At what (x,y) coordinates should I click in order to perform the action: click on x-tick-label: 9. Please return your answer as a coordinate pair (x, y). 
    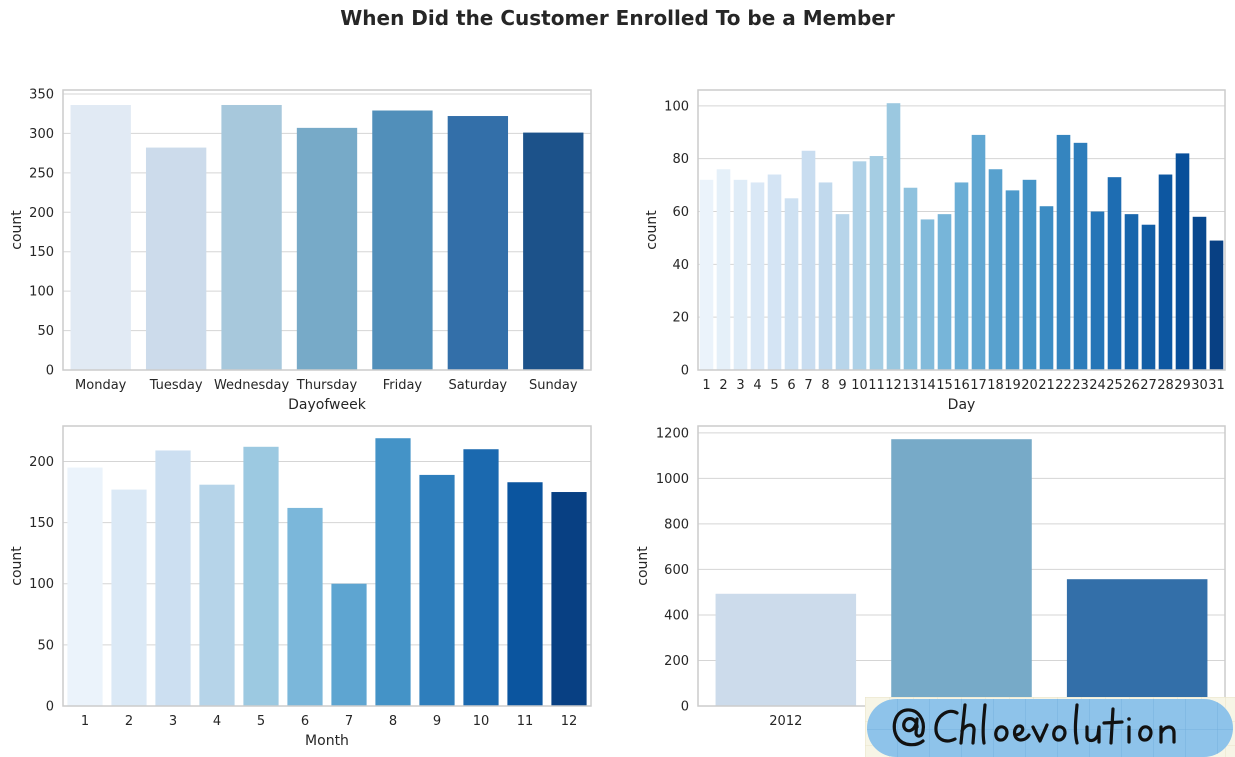
    Looking at the image, I should click on (437, 721).